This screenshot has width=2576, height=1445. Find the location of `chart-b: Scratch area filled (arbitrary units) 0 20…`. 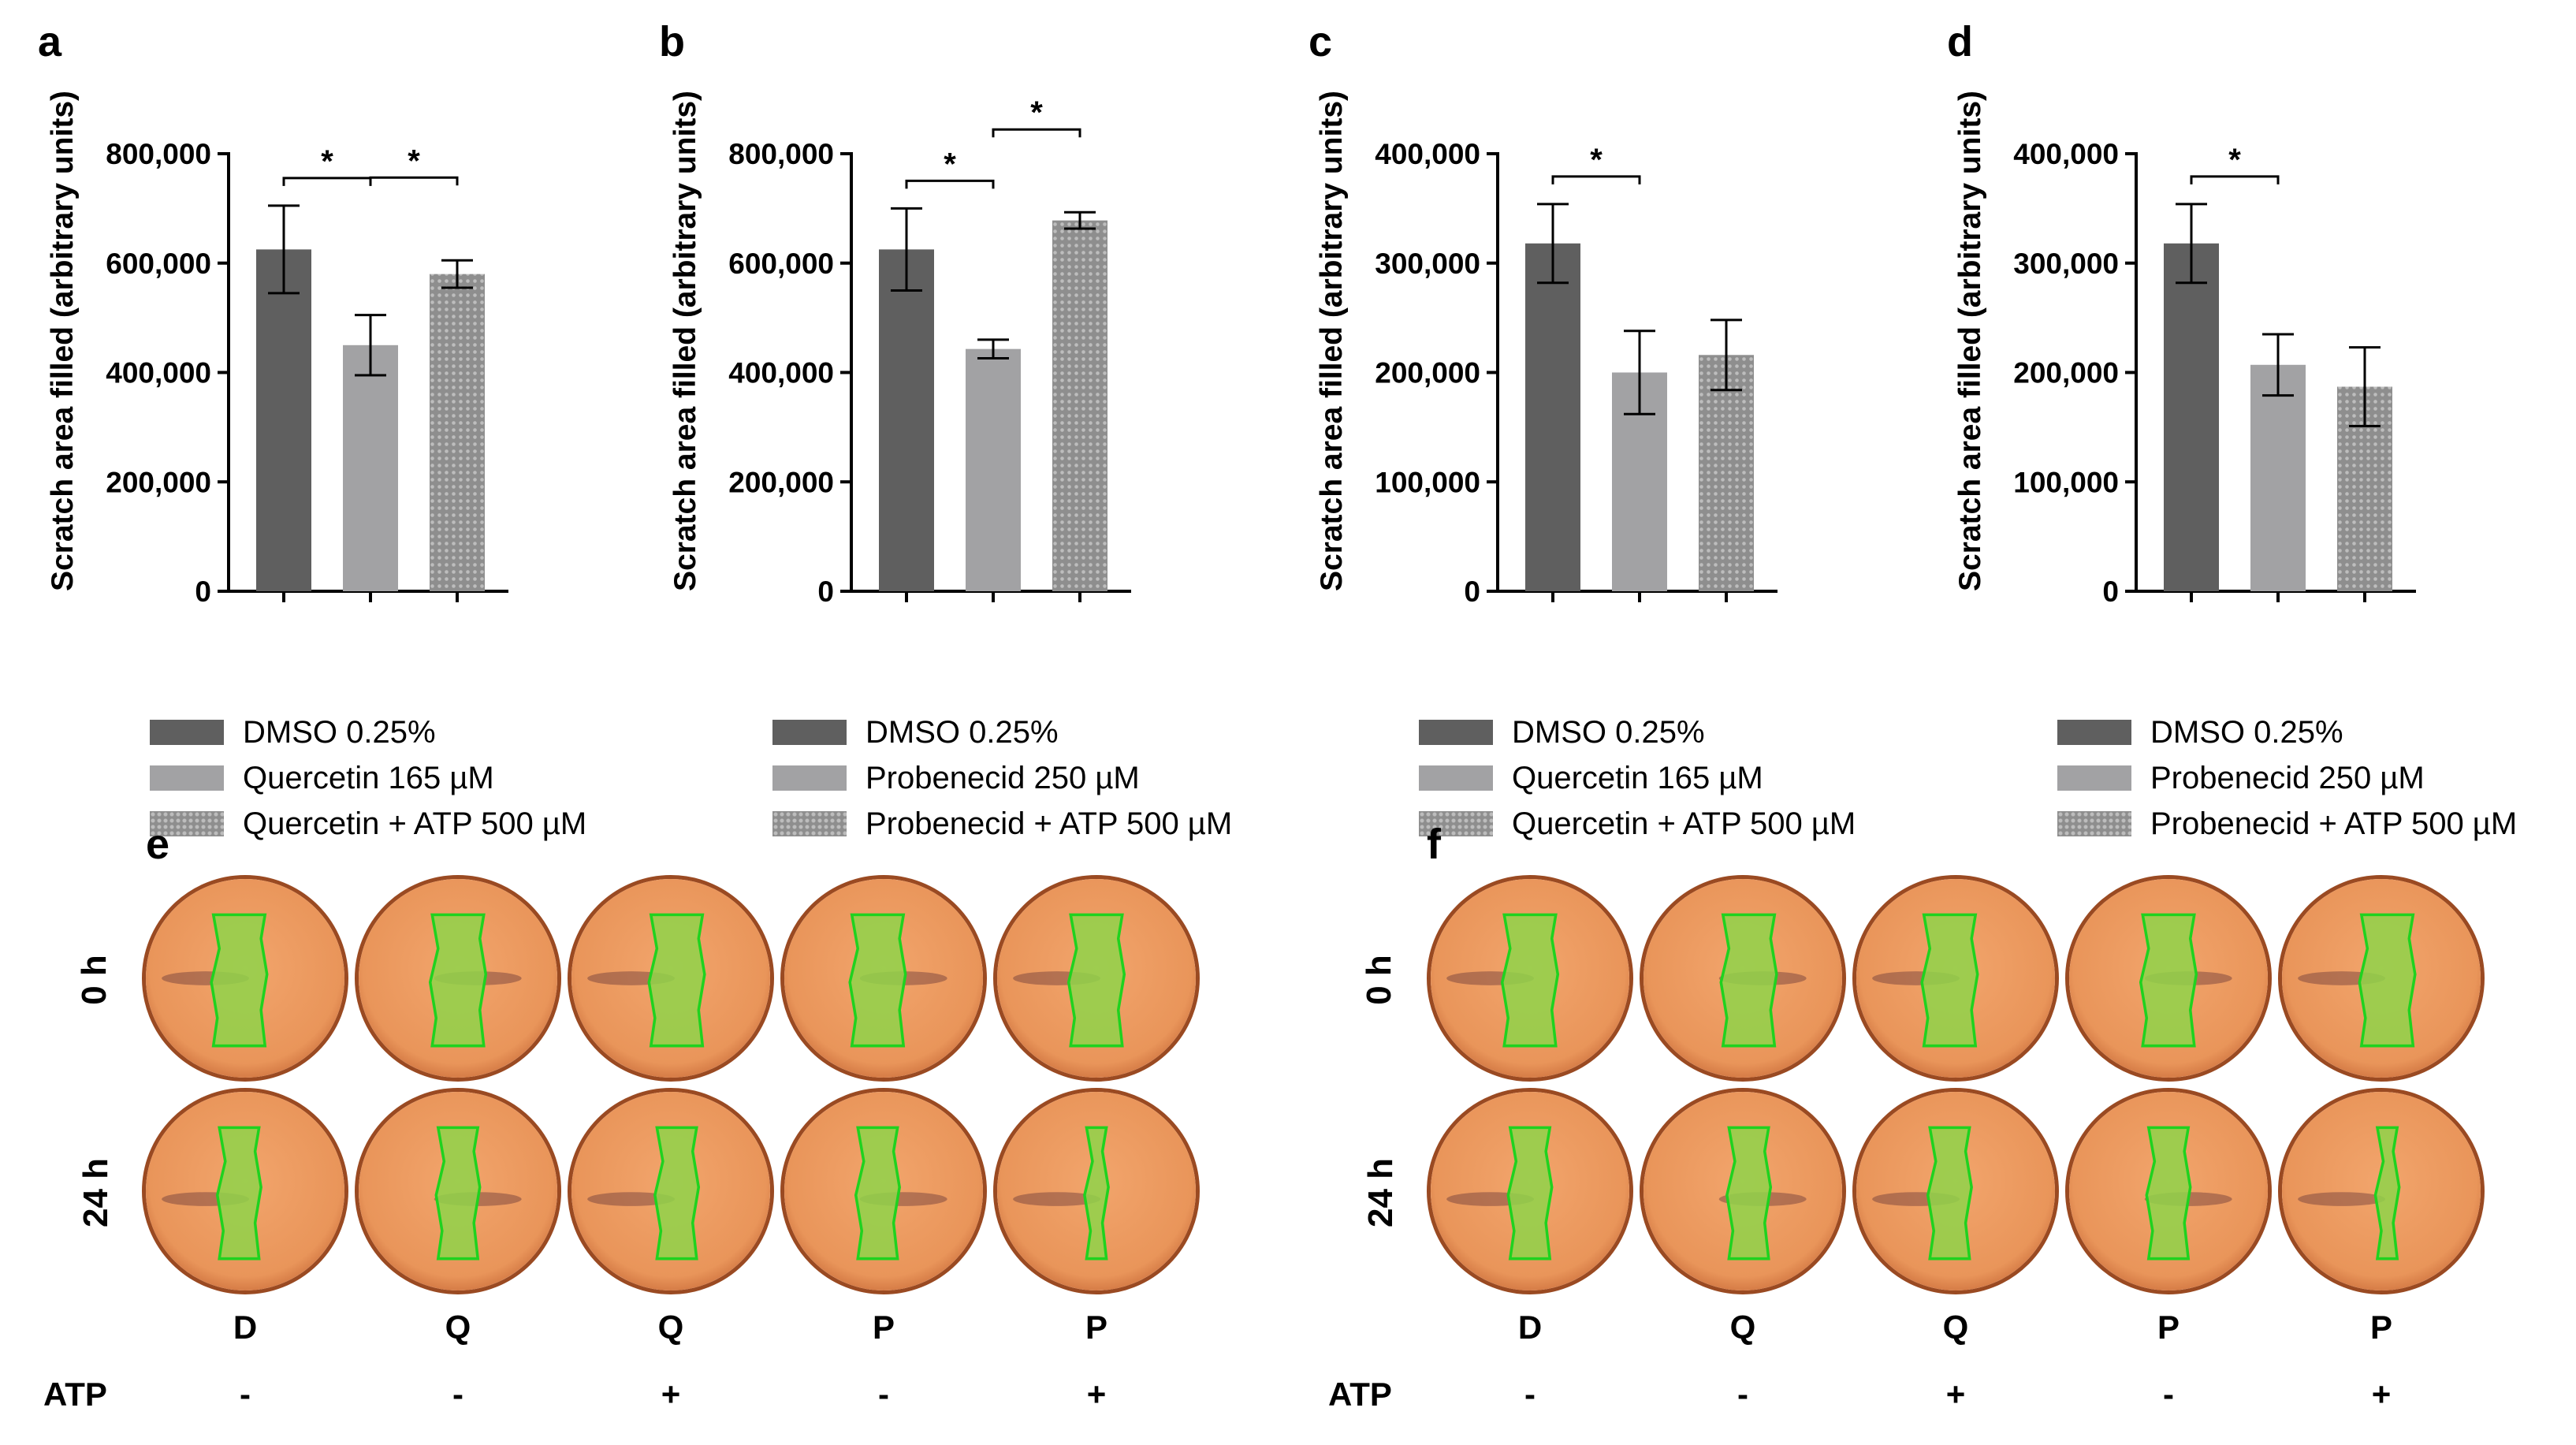

chart-b: Scratch area filled (arbitrary units) 0 20… is located at coordinates (965, 460).